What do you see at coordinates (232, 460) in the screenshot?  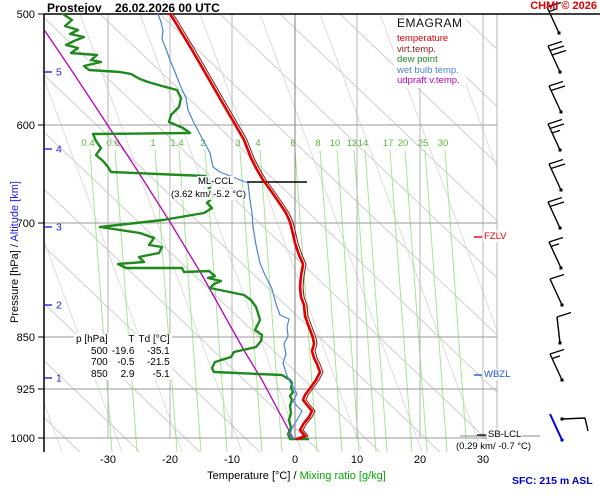 I see `temp-tick-label: -10` at bounding box center [232, 460].